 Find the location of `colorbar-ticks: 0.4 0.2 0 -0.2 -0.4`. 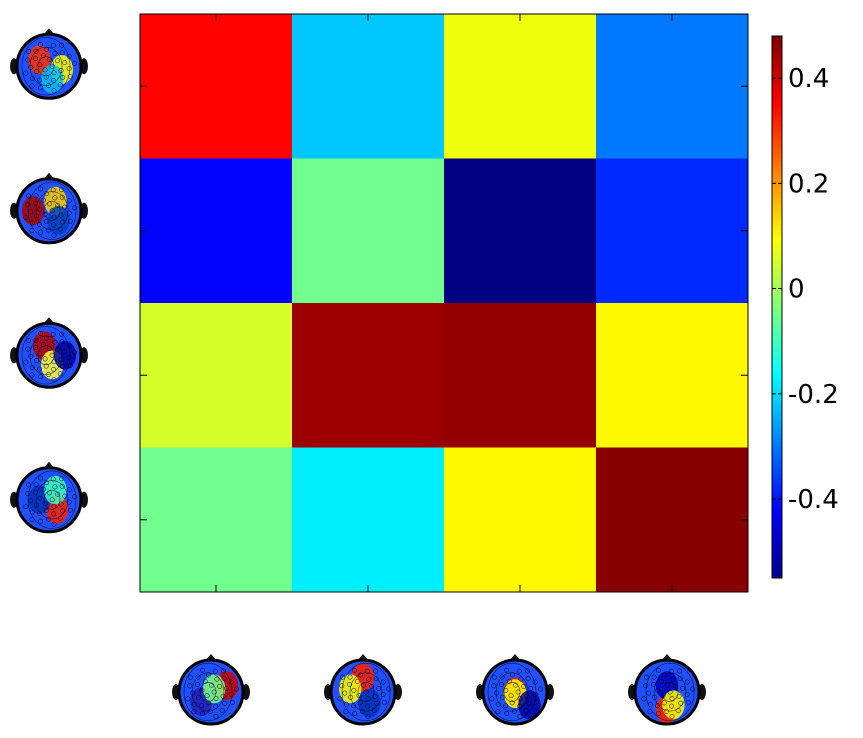

colorbar-ticks: 0.4 0.2 0 -0.2 -0.4 is located at coordinates (805, 289).